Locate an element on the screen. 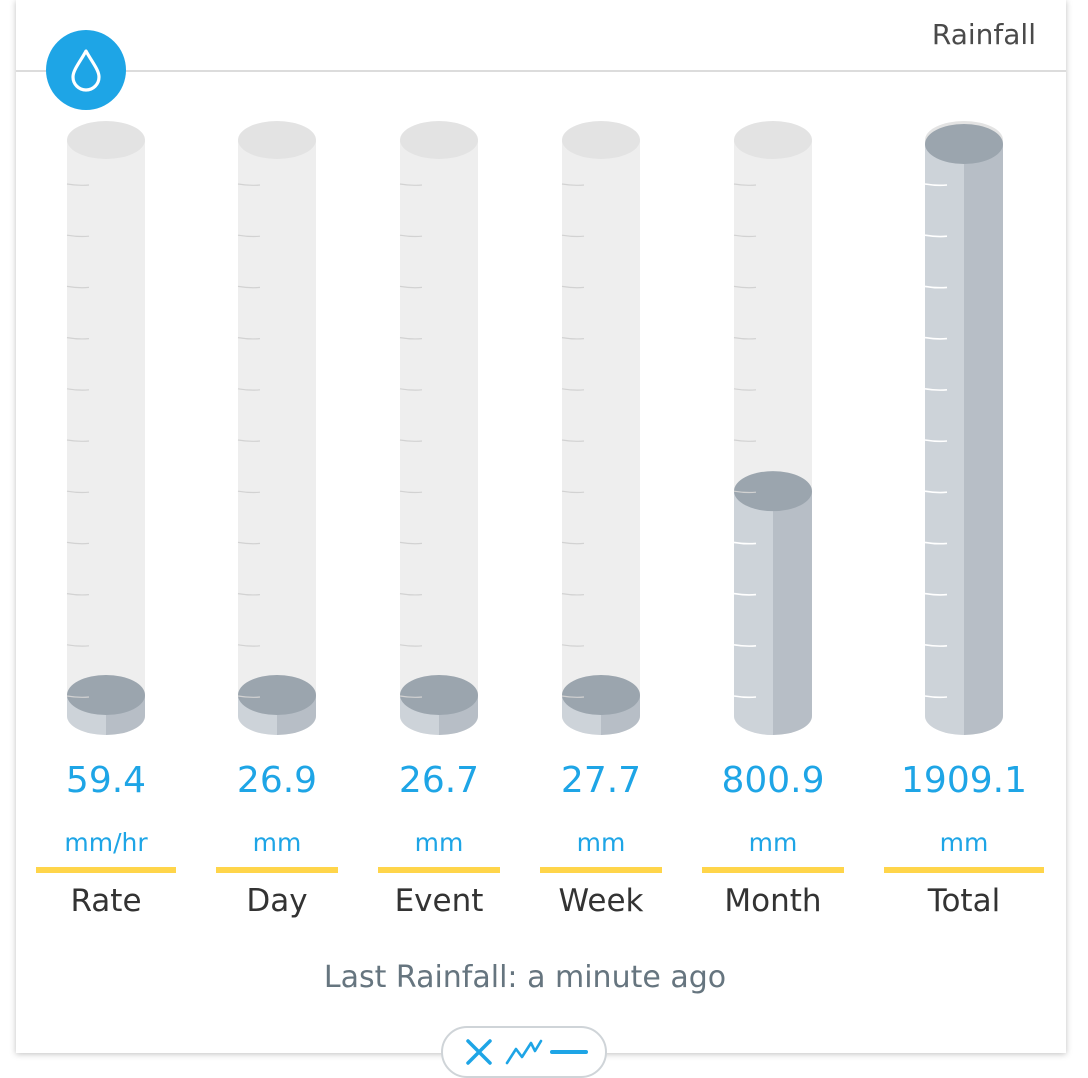  gauge-value: 26.9 is located at coordinates (277, 780).